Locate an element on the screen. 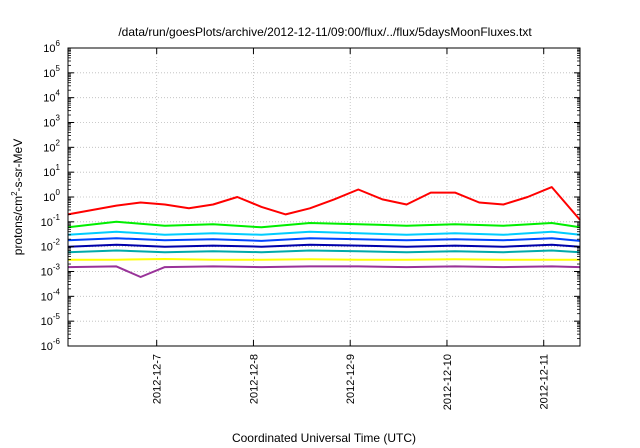 The image size is (640, 448). y-tick-label: 10⁵ is located at coordinates (51, 72).